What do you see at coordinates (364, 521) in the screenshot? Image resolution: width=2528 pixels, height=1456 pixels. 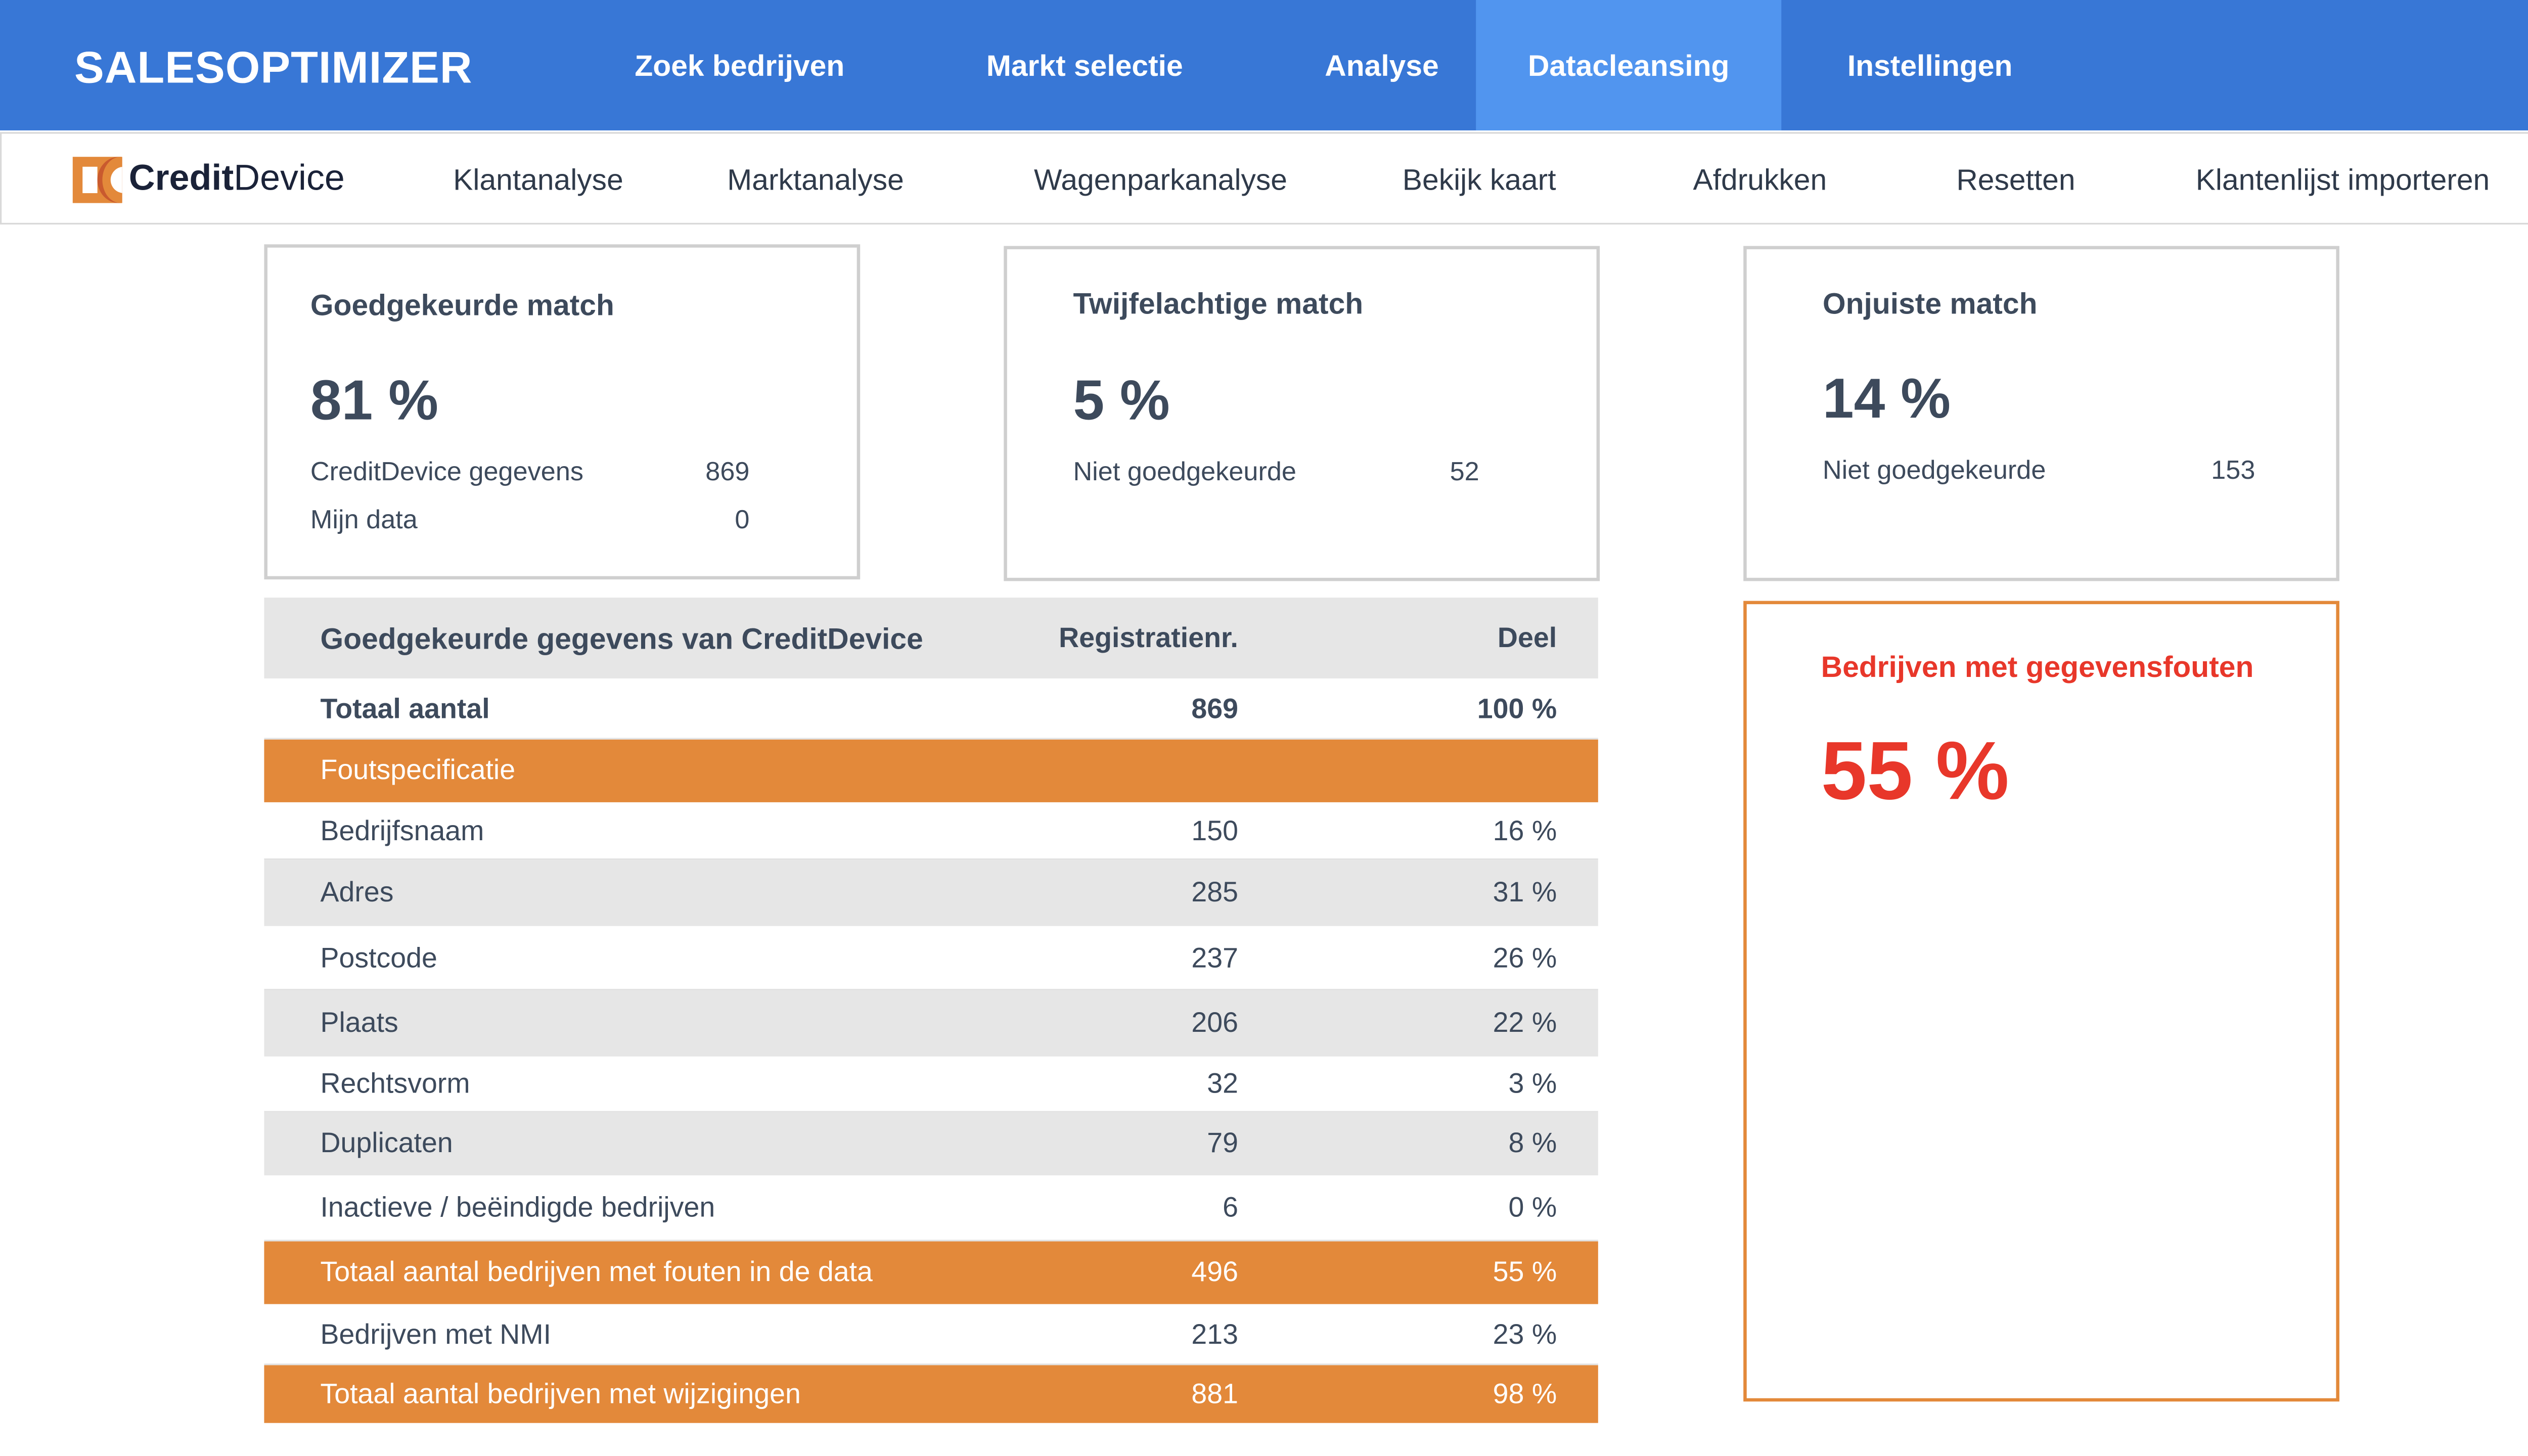 I see `card-row-label: Mijn data` at bounding box center [364, 521].